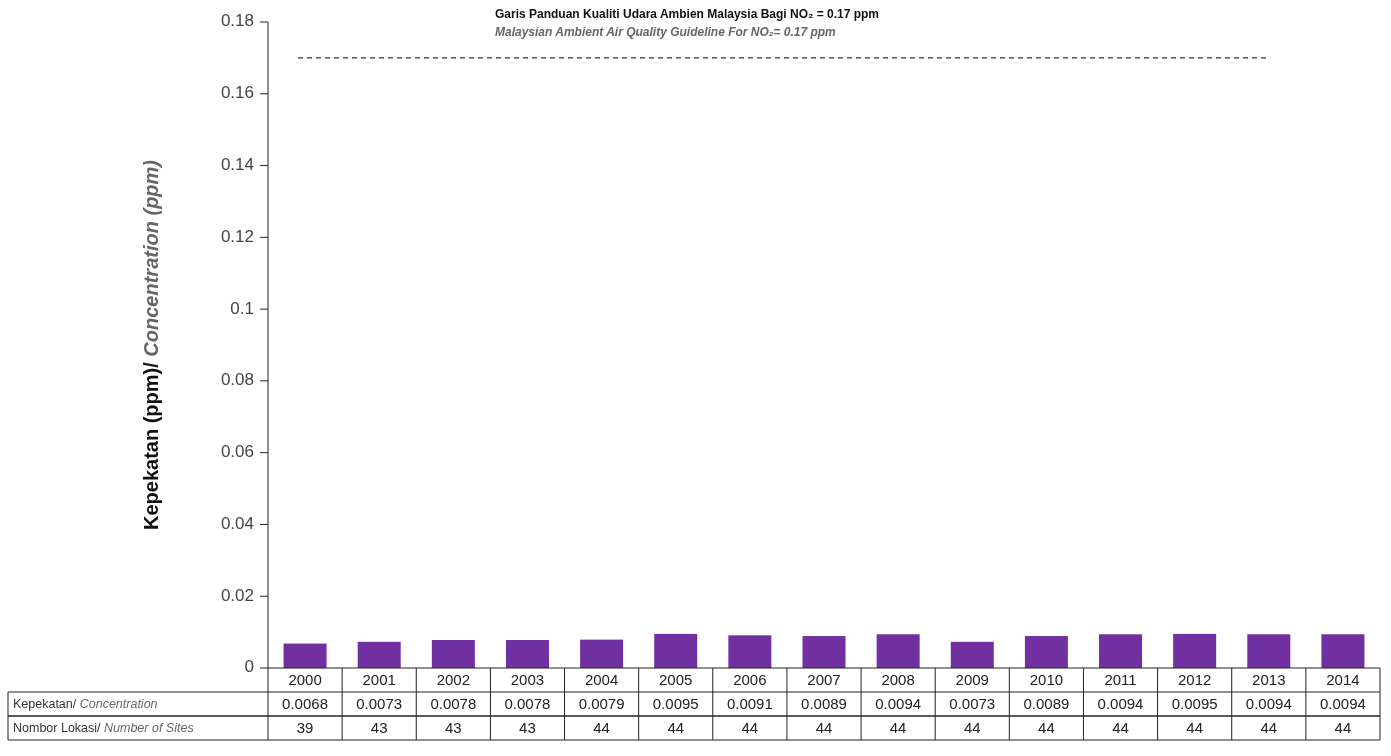  What do you see at coordinates (1269, 679) in the screenshot?
I see `x-tick-label: 2013` at bounding box center [1269, 679].